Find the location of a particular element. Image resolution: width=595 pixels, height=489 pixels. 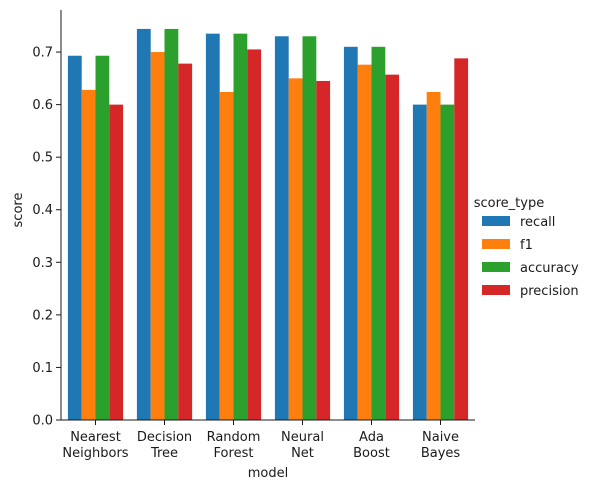

y-tick-label: 0.7 is located at coordinates (42, 53).